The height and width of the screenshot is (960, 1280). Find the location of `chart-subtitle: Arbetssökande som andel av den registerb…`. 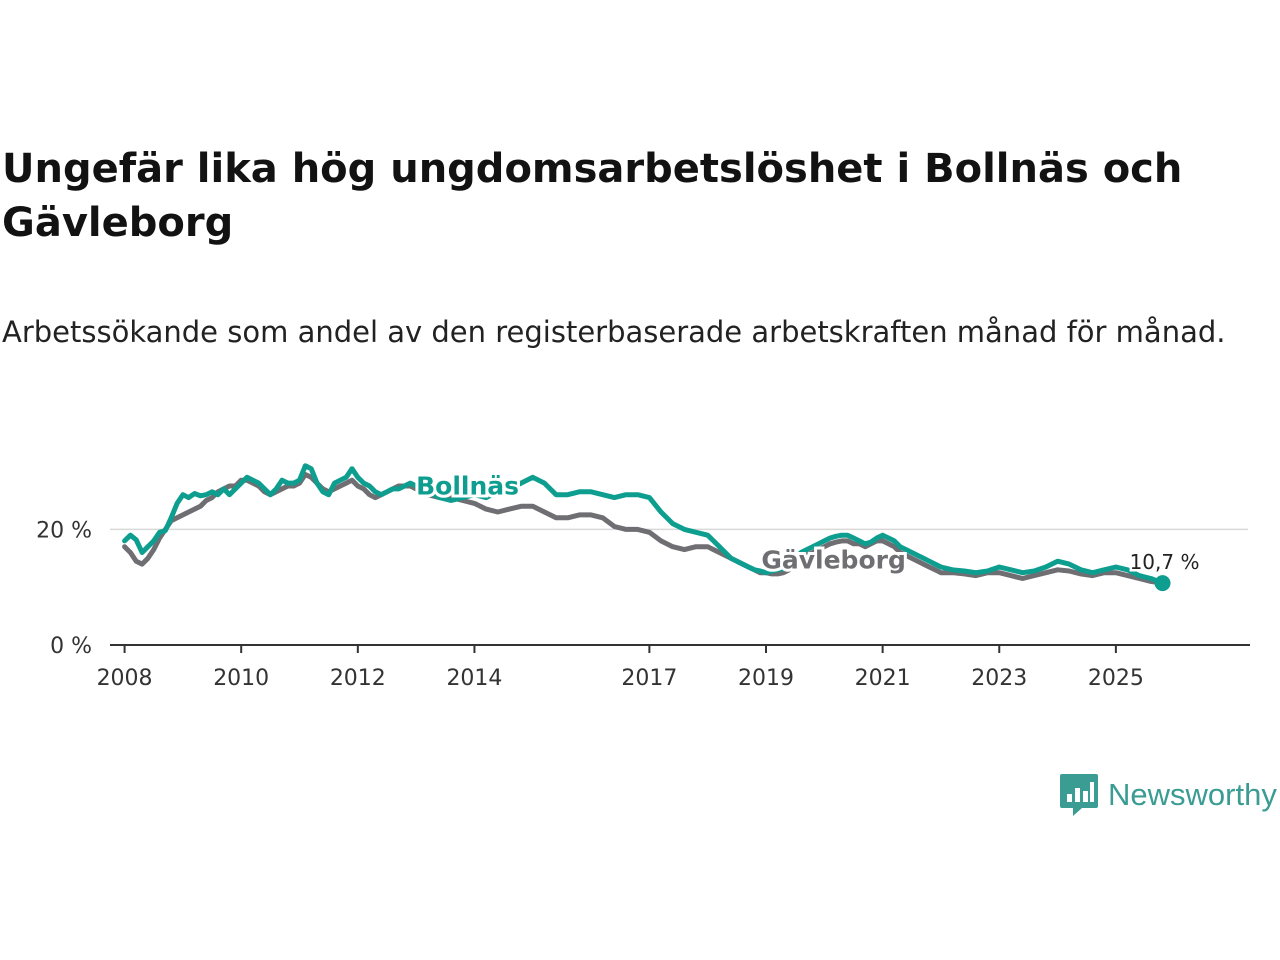

chart-subtitle: Arbetssökande som andel av den registerb… is located at coordinates (614, 332).